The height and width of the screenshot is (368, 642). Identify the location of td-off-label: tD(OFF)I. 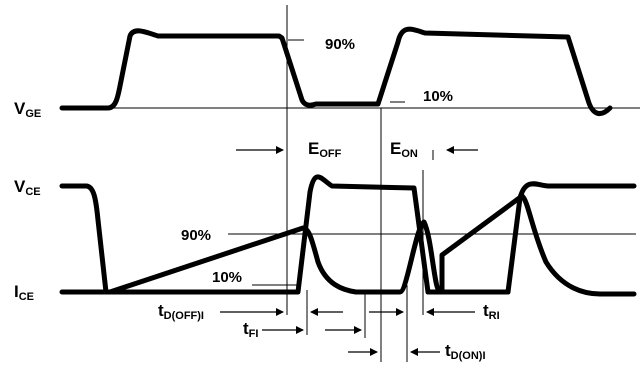
(181, 311).